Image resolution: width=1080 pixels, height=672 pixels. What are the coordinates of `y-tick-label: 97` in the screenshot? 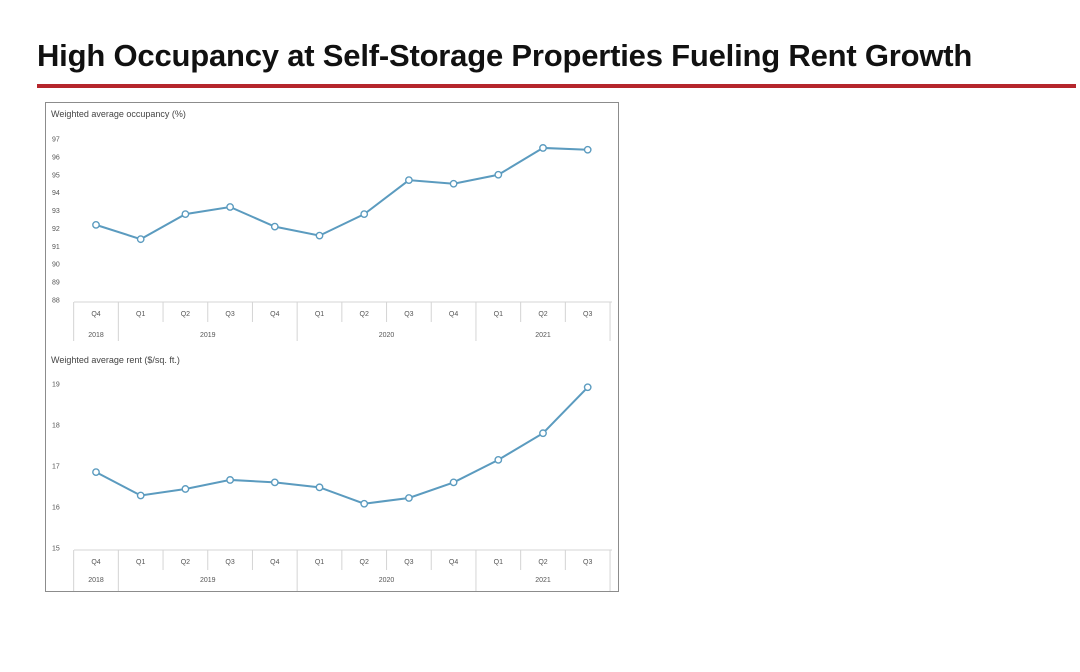 It's located at (56, 140).